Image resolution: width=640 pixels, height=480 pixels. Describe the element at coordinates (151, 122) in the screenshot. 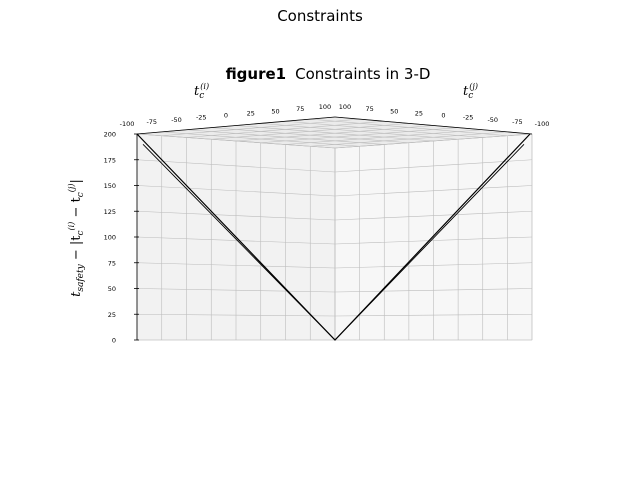

I see `x-tick-label: -75` at that location.